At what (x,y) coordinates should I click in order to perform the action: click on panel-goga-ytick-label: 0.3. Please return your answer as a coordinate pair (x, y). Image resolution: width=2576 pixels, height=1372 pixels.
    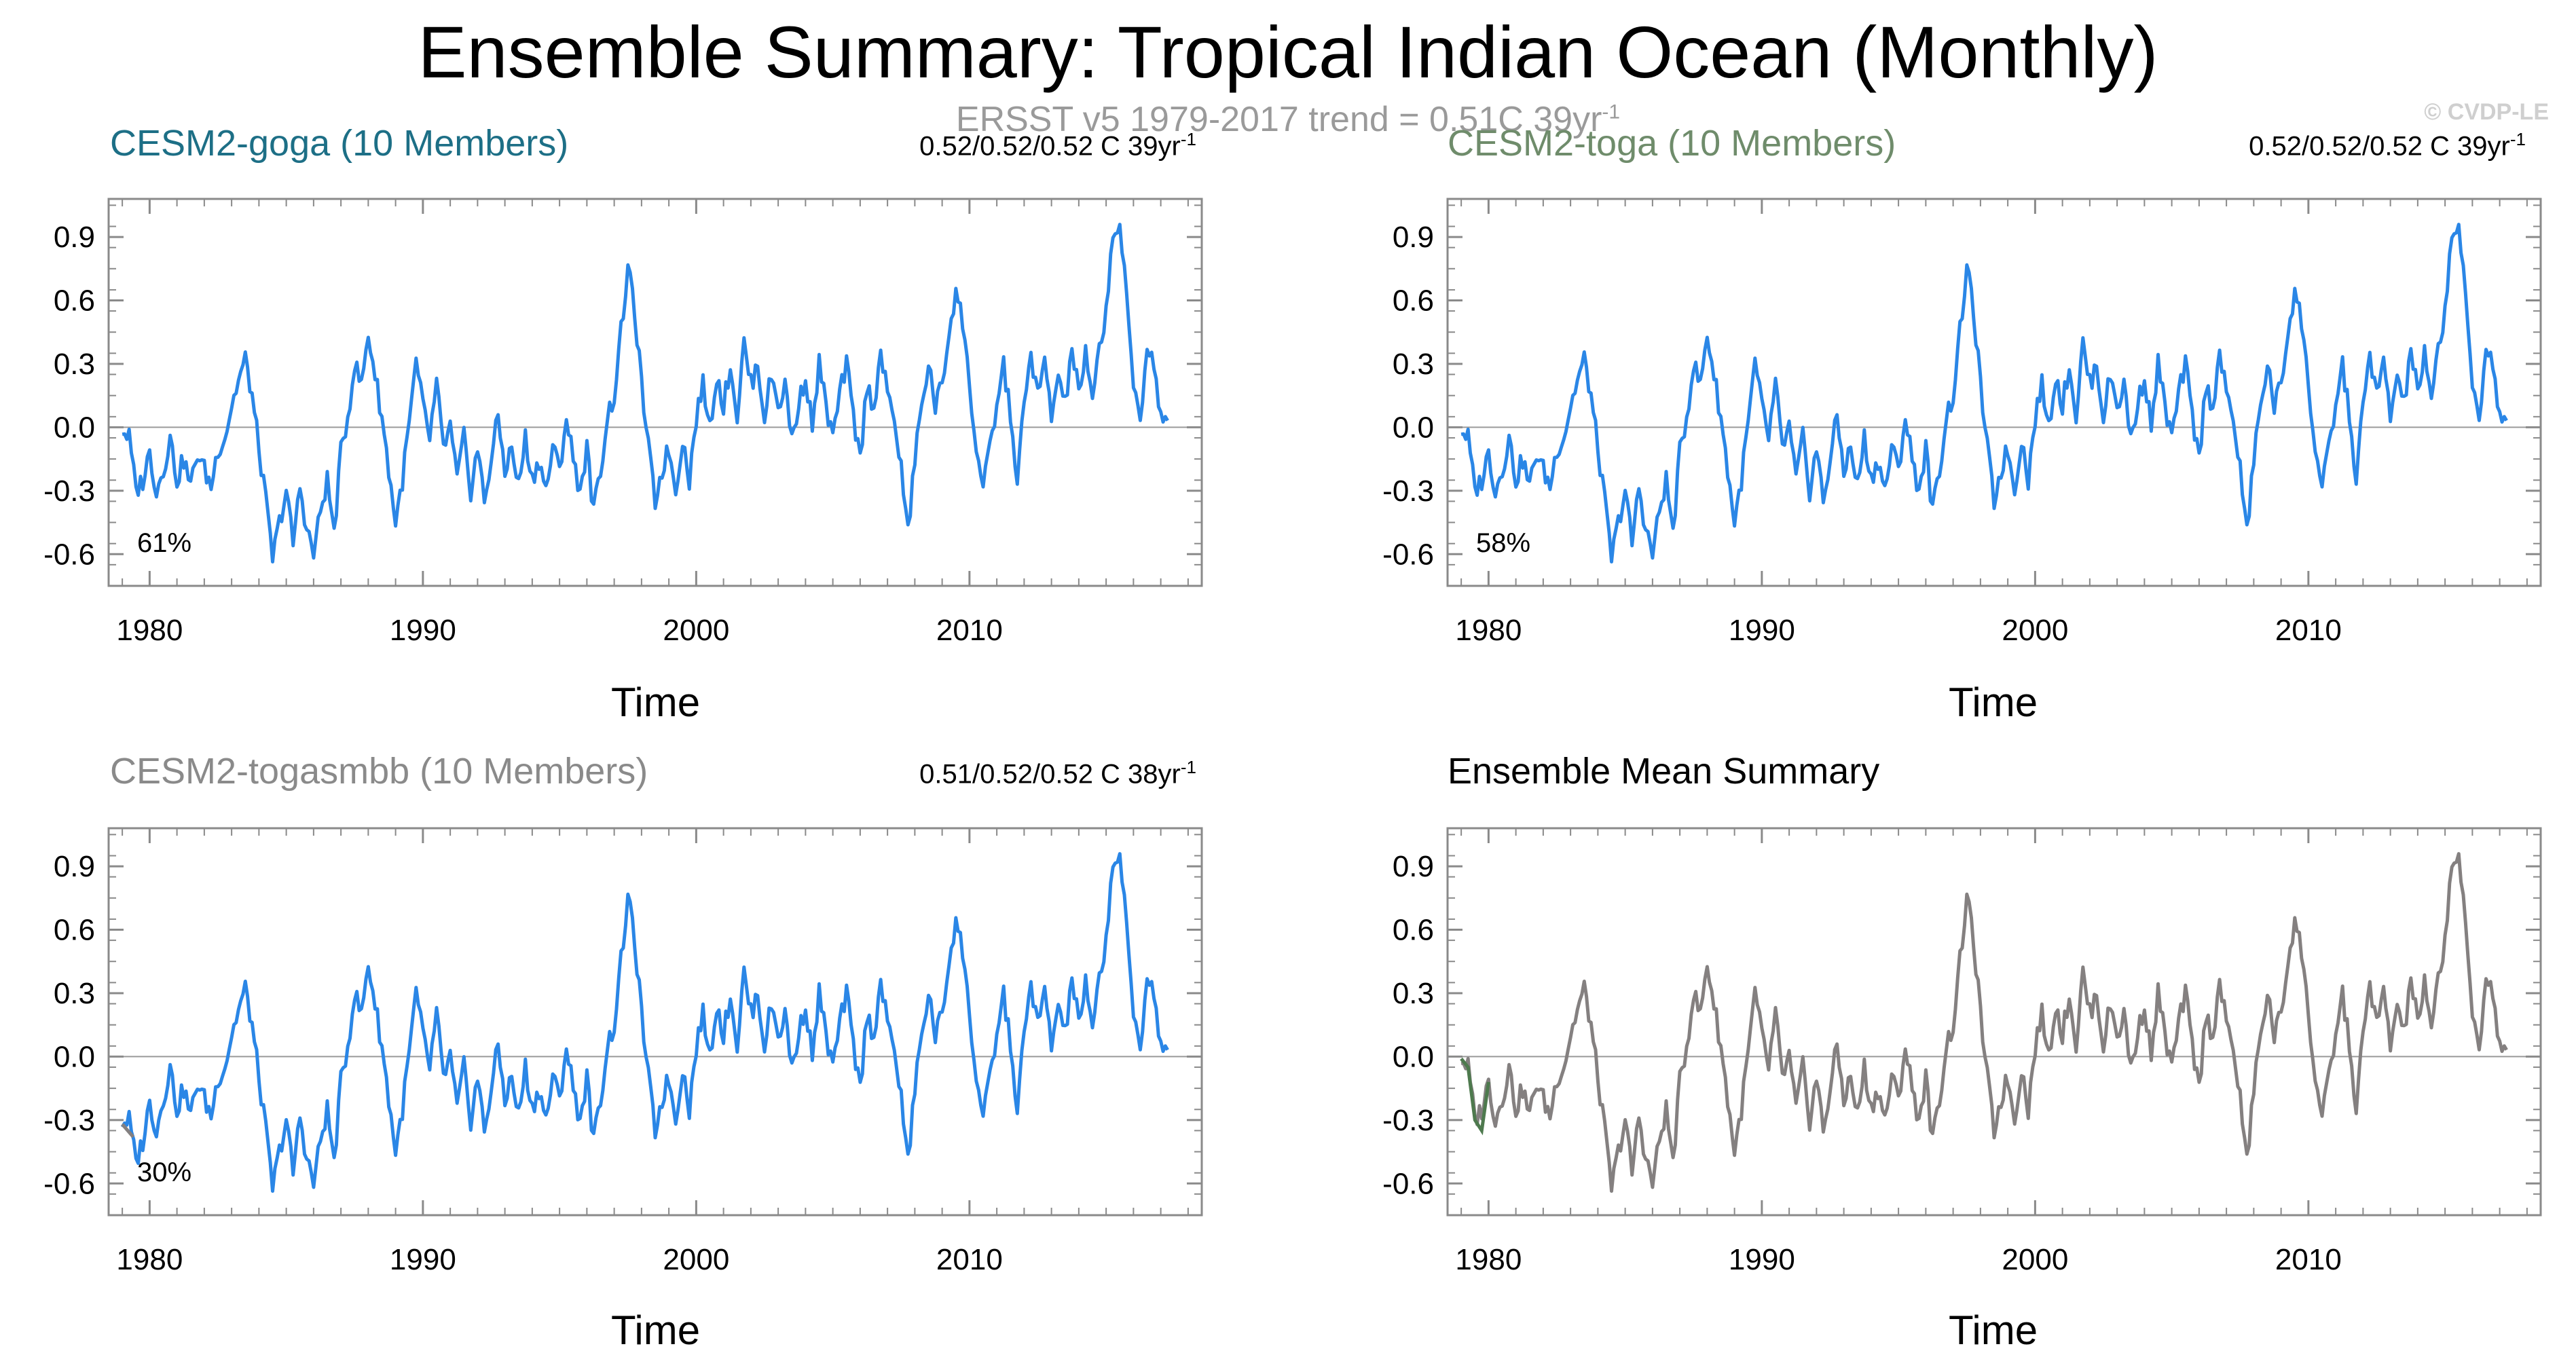
    Looking at the image, I should click on (74, 364).